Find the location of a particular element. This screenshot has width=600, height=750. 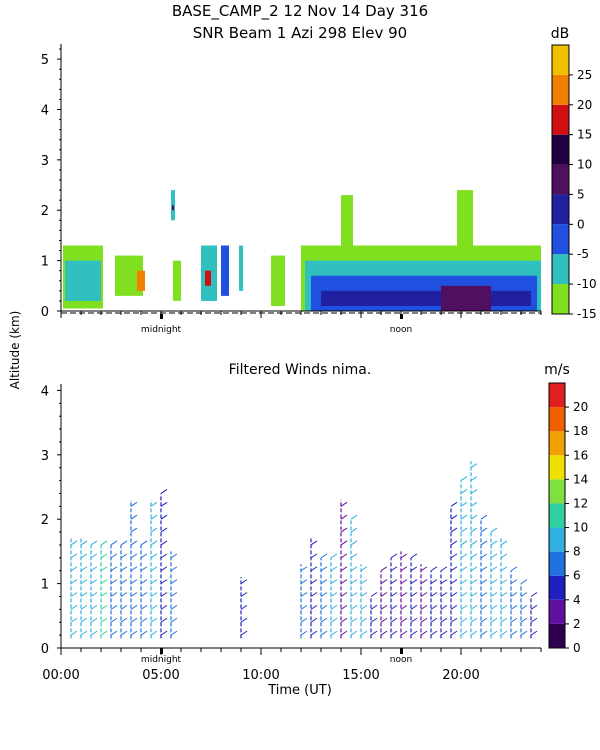

colorbar-frame is located at coordinates (557, 515).